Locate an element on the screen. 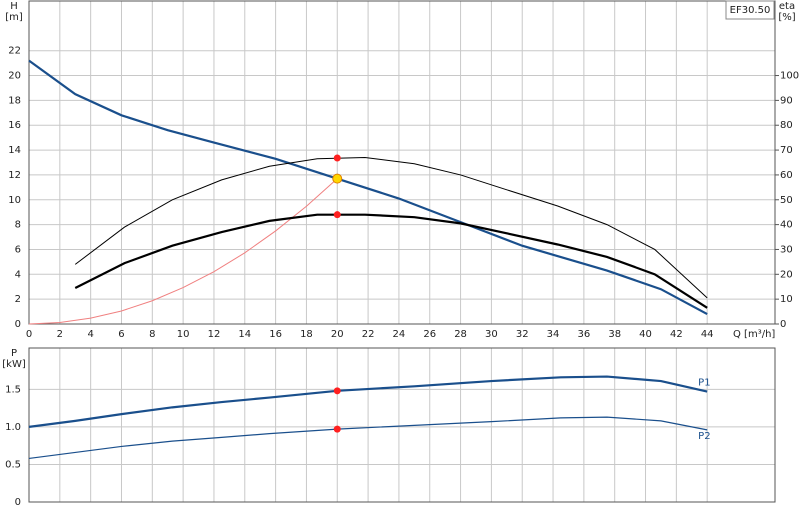  y-axis-label: [kW] is located at coordinates (14, 364).